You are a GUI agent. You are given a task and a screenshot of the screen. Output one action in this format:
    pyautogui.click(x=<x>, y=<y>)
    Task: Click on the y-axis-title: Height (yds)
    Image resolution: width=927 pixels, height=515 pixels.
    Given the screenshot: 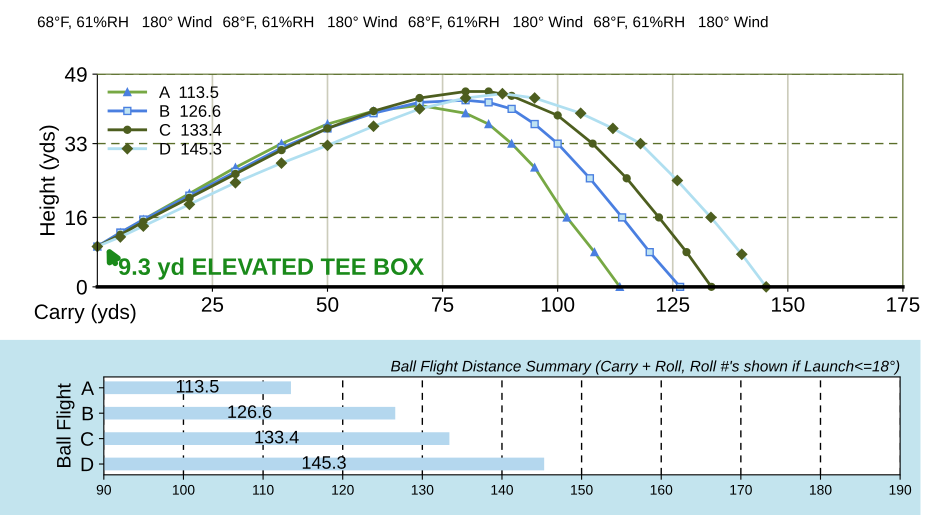 What is the action you would take?
    pyautogui.click(x=49, y=180)
    